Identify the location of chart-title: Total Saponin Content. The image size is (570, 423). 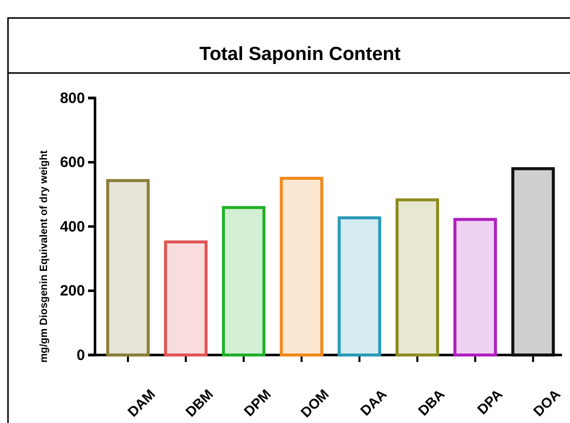
(300, 54).